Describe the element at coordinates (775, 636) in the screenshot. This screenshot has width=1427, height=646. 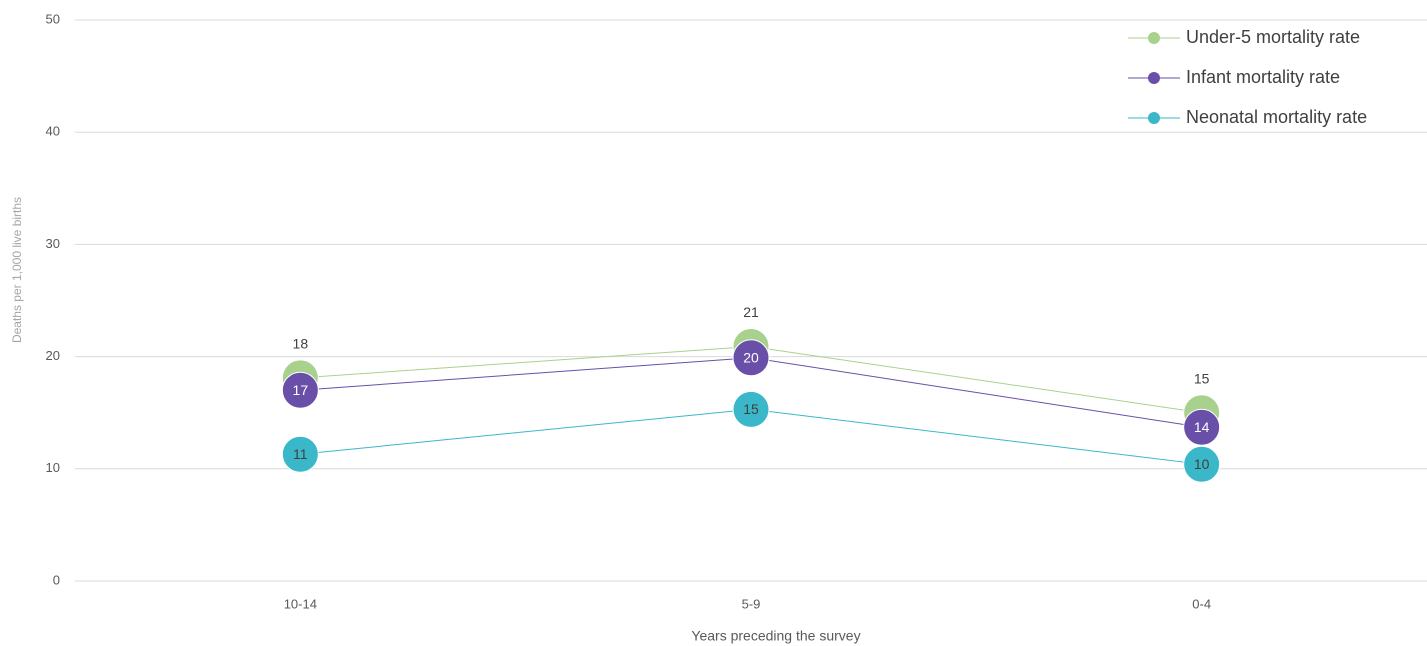
I see `x-axis-title: Years preceding the survey` at that location.